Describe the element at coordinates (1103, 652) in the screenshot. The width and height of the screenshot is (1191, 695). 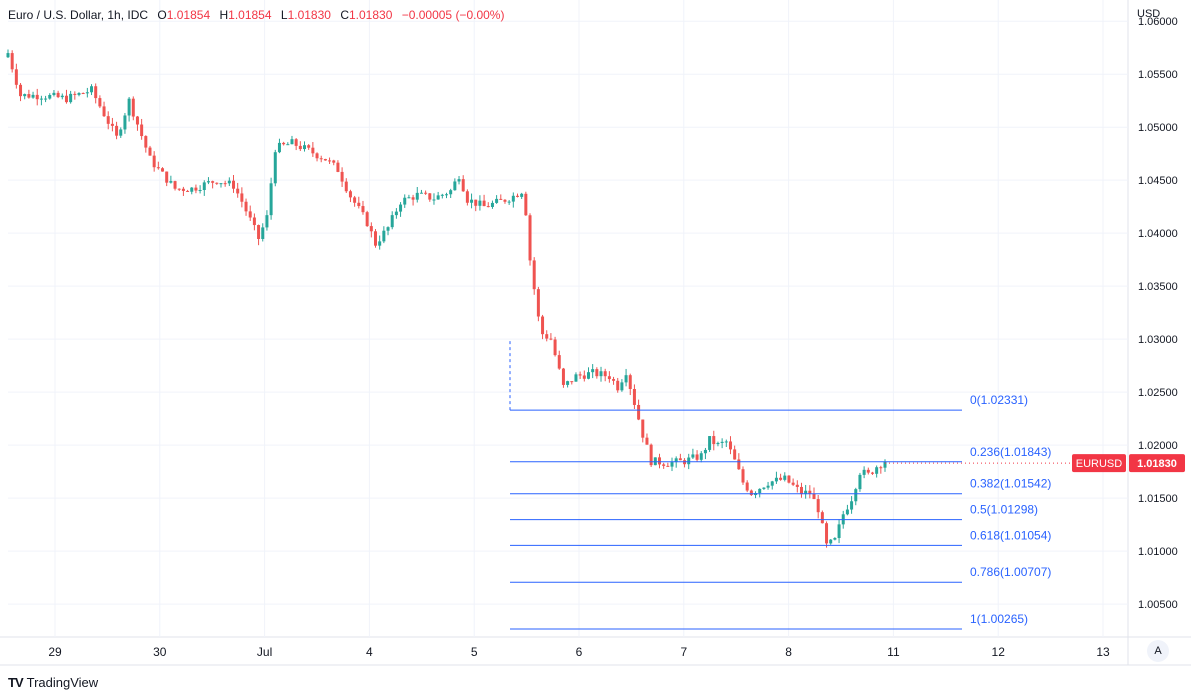
I see `x-tick-label: 13` at that location.